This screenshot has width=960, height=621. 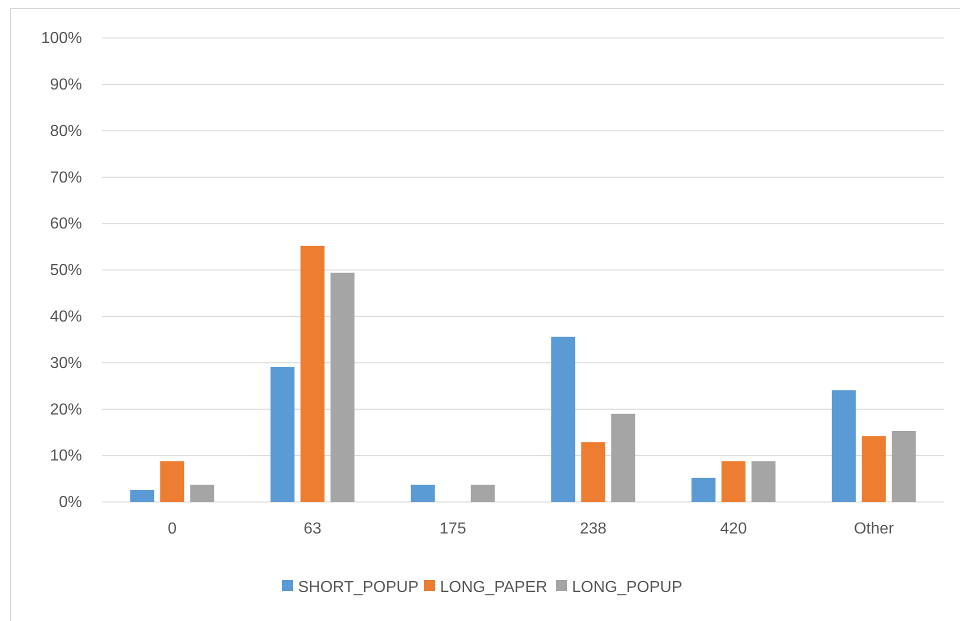 I want to click on x-tick-label: 420, so click(x=733, y=529).